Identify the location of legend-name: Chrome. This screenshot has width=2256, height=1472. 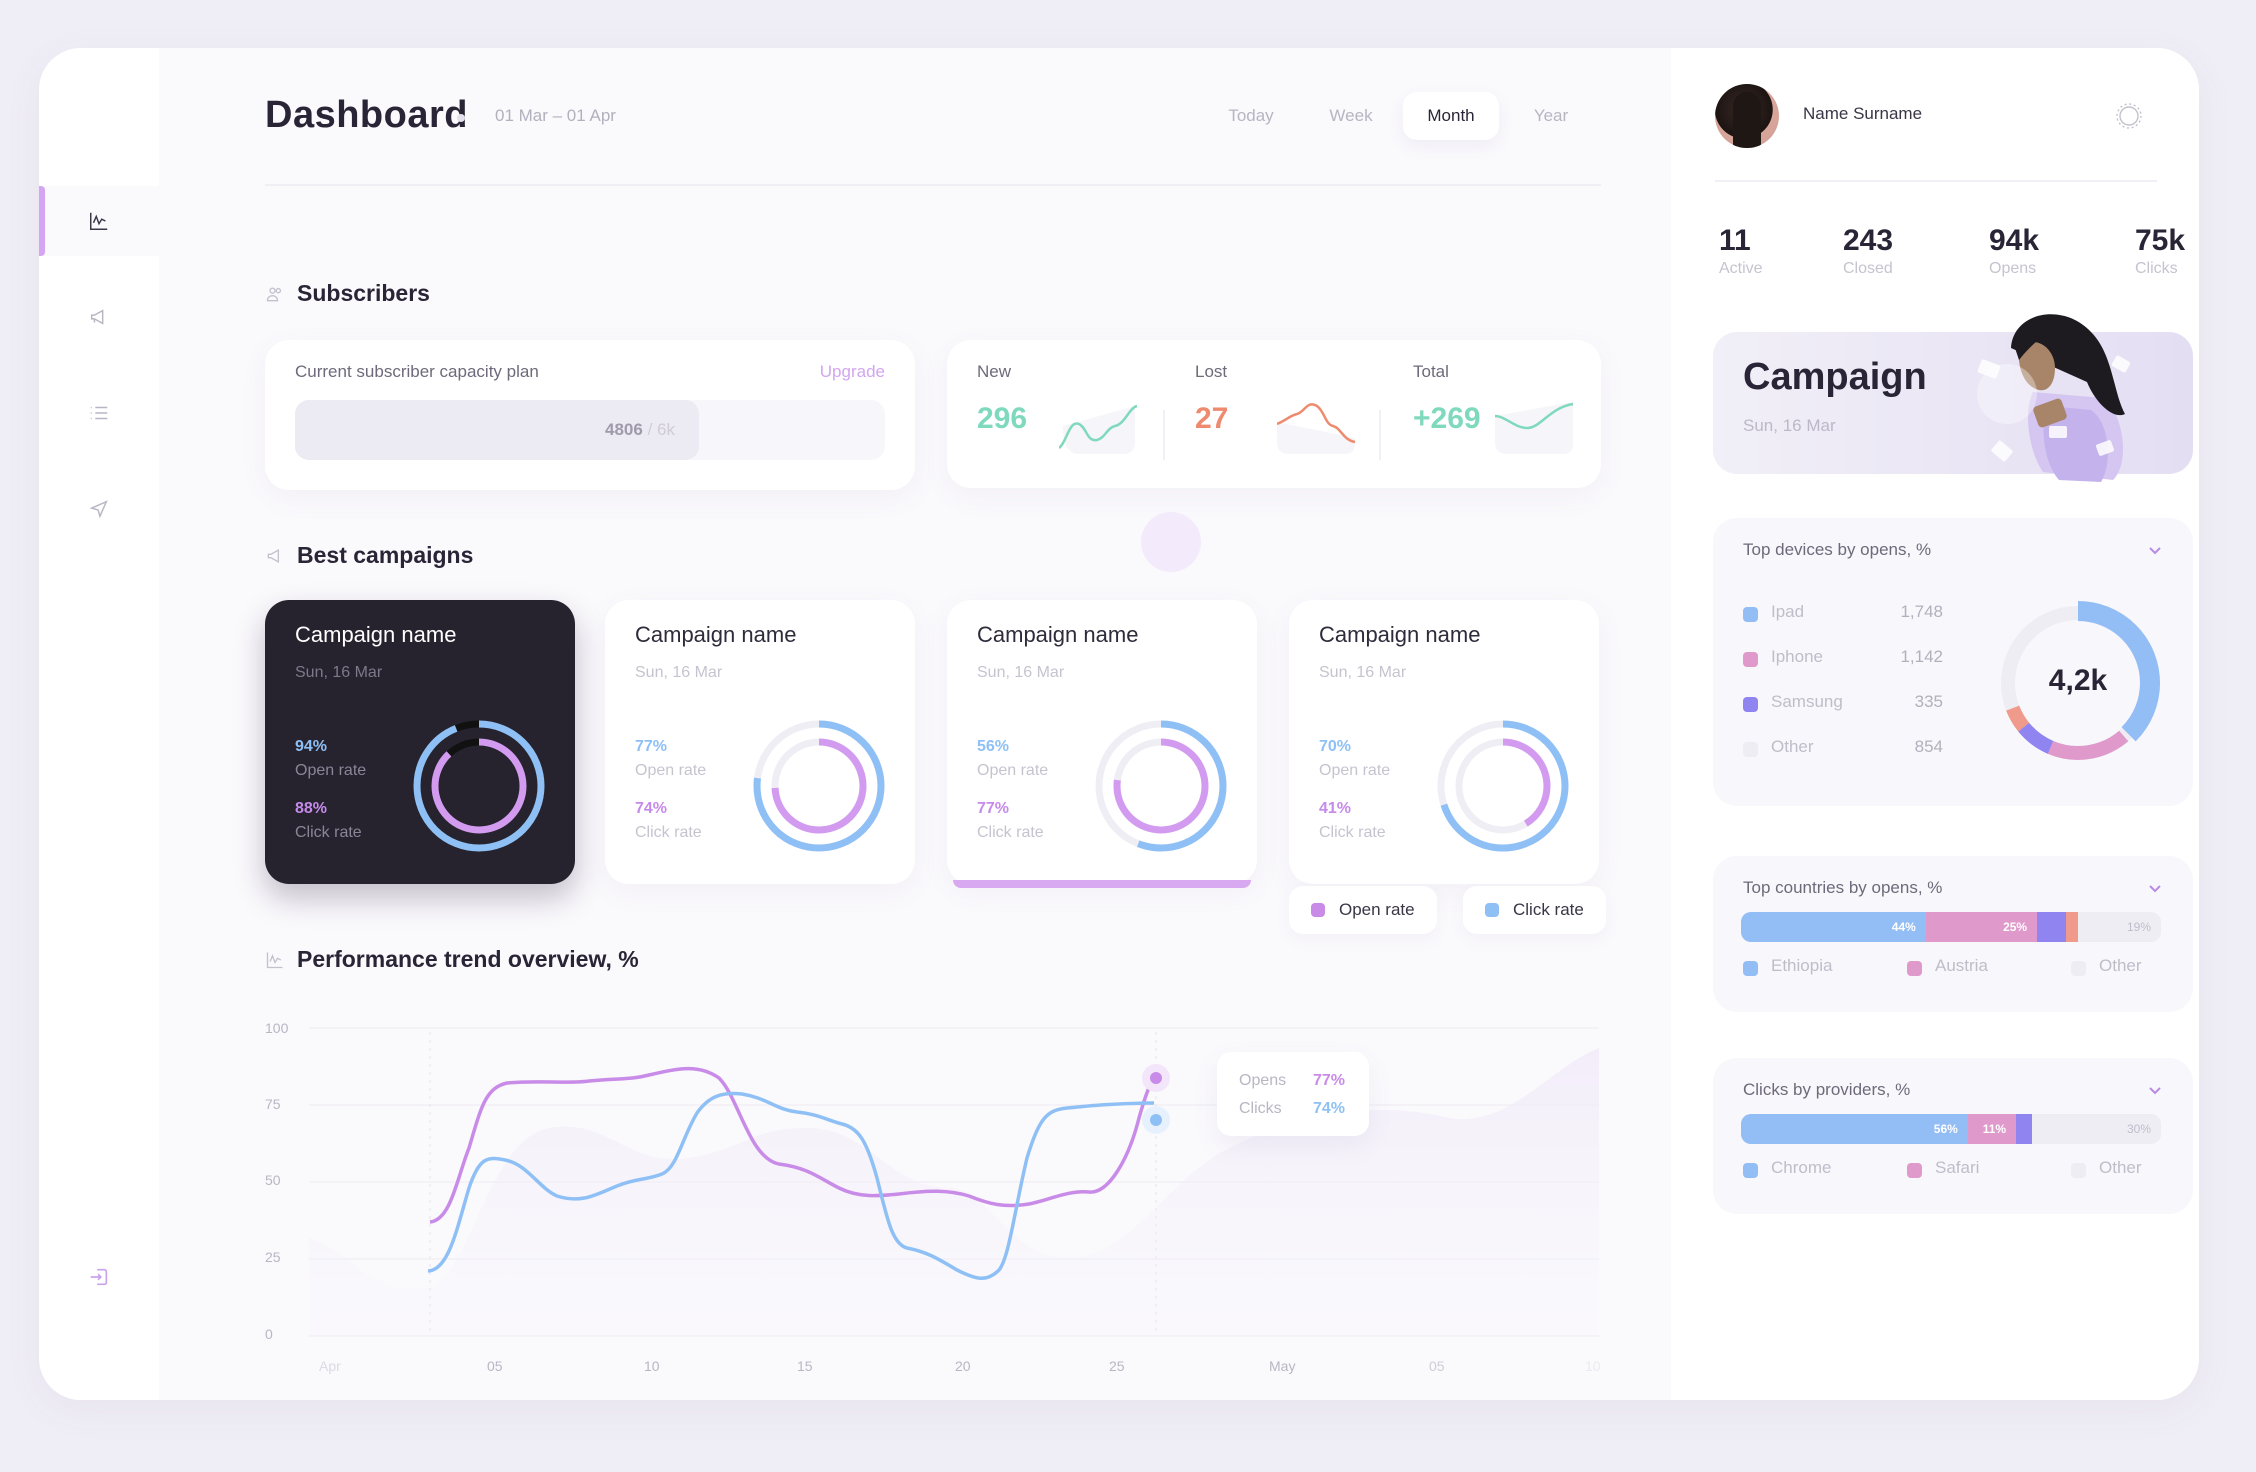
(1801, 1167).